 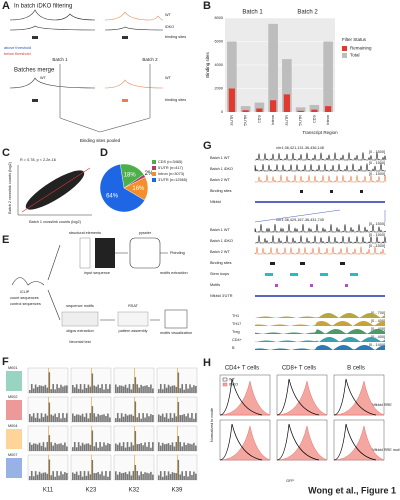 What do you see at coordinates (48, 491) in the screenshot?
I see `column-label: K11` at bounding box center [48, 491].